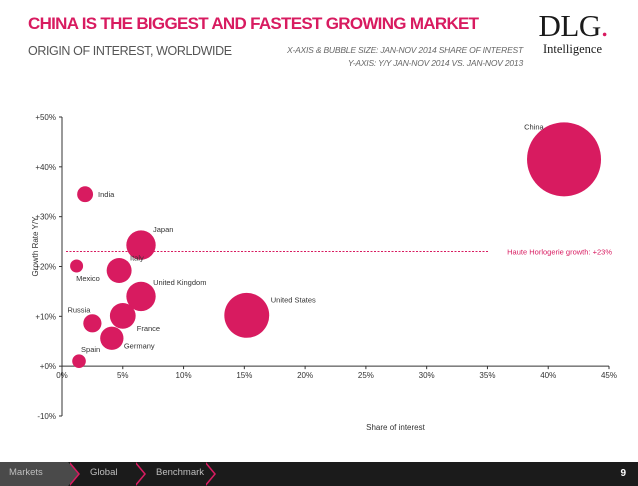 Image resolution: width=638 pixels, height=486 pixels. What do you see at coordinates (34, 474) in the screenshot?
I see `breadcrumb-markets: Markets` at bounding box center [34, 474].